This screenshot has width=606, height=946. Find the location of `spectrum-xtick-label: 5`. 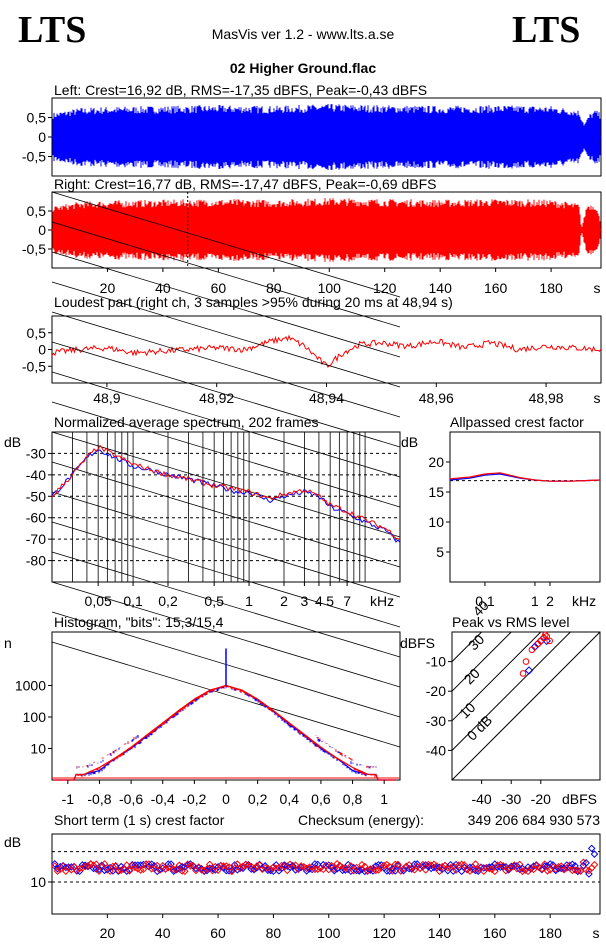

spectrum-xtick-label: 5 is located at coordinates (330, 601).